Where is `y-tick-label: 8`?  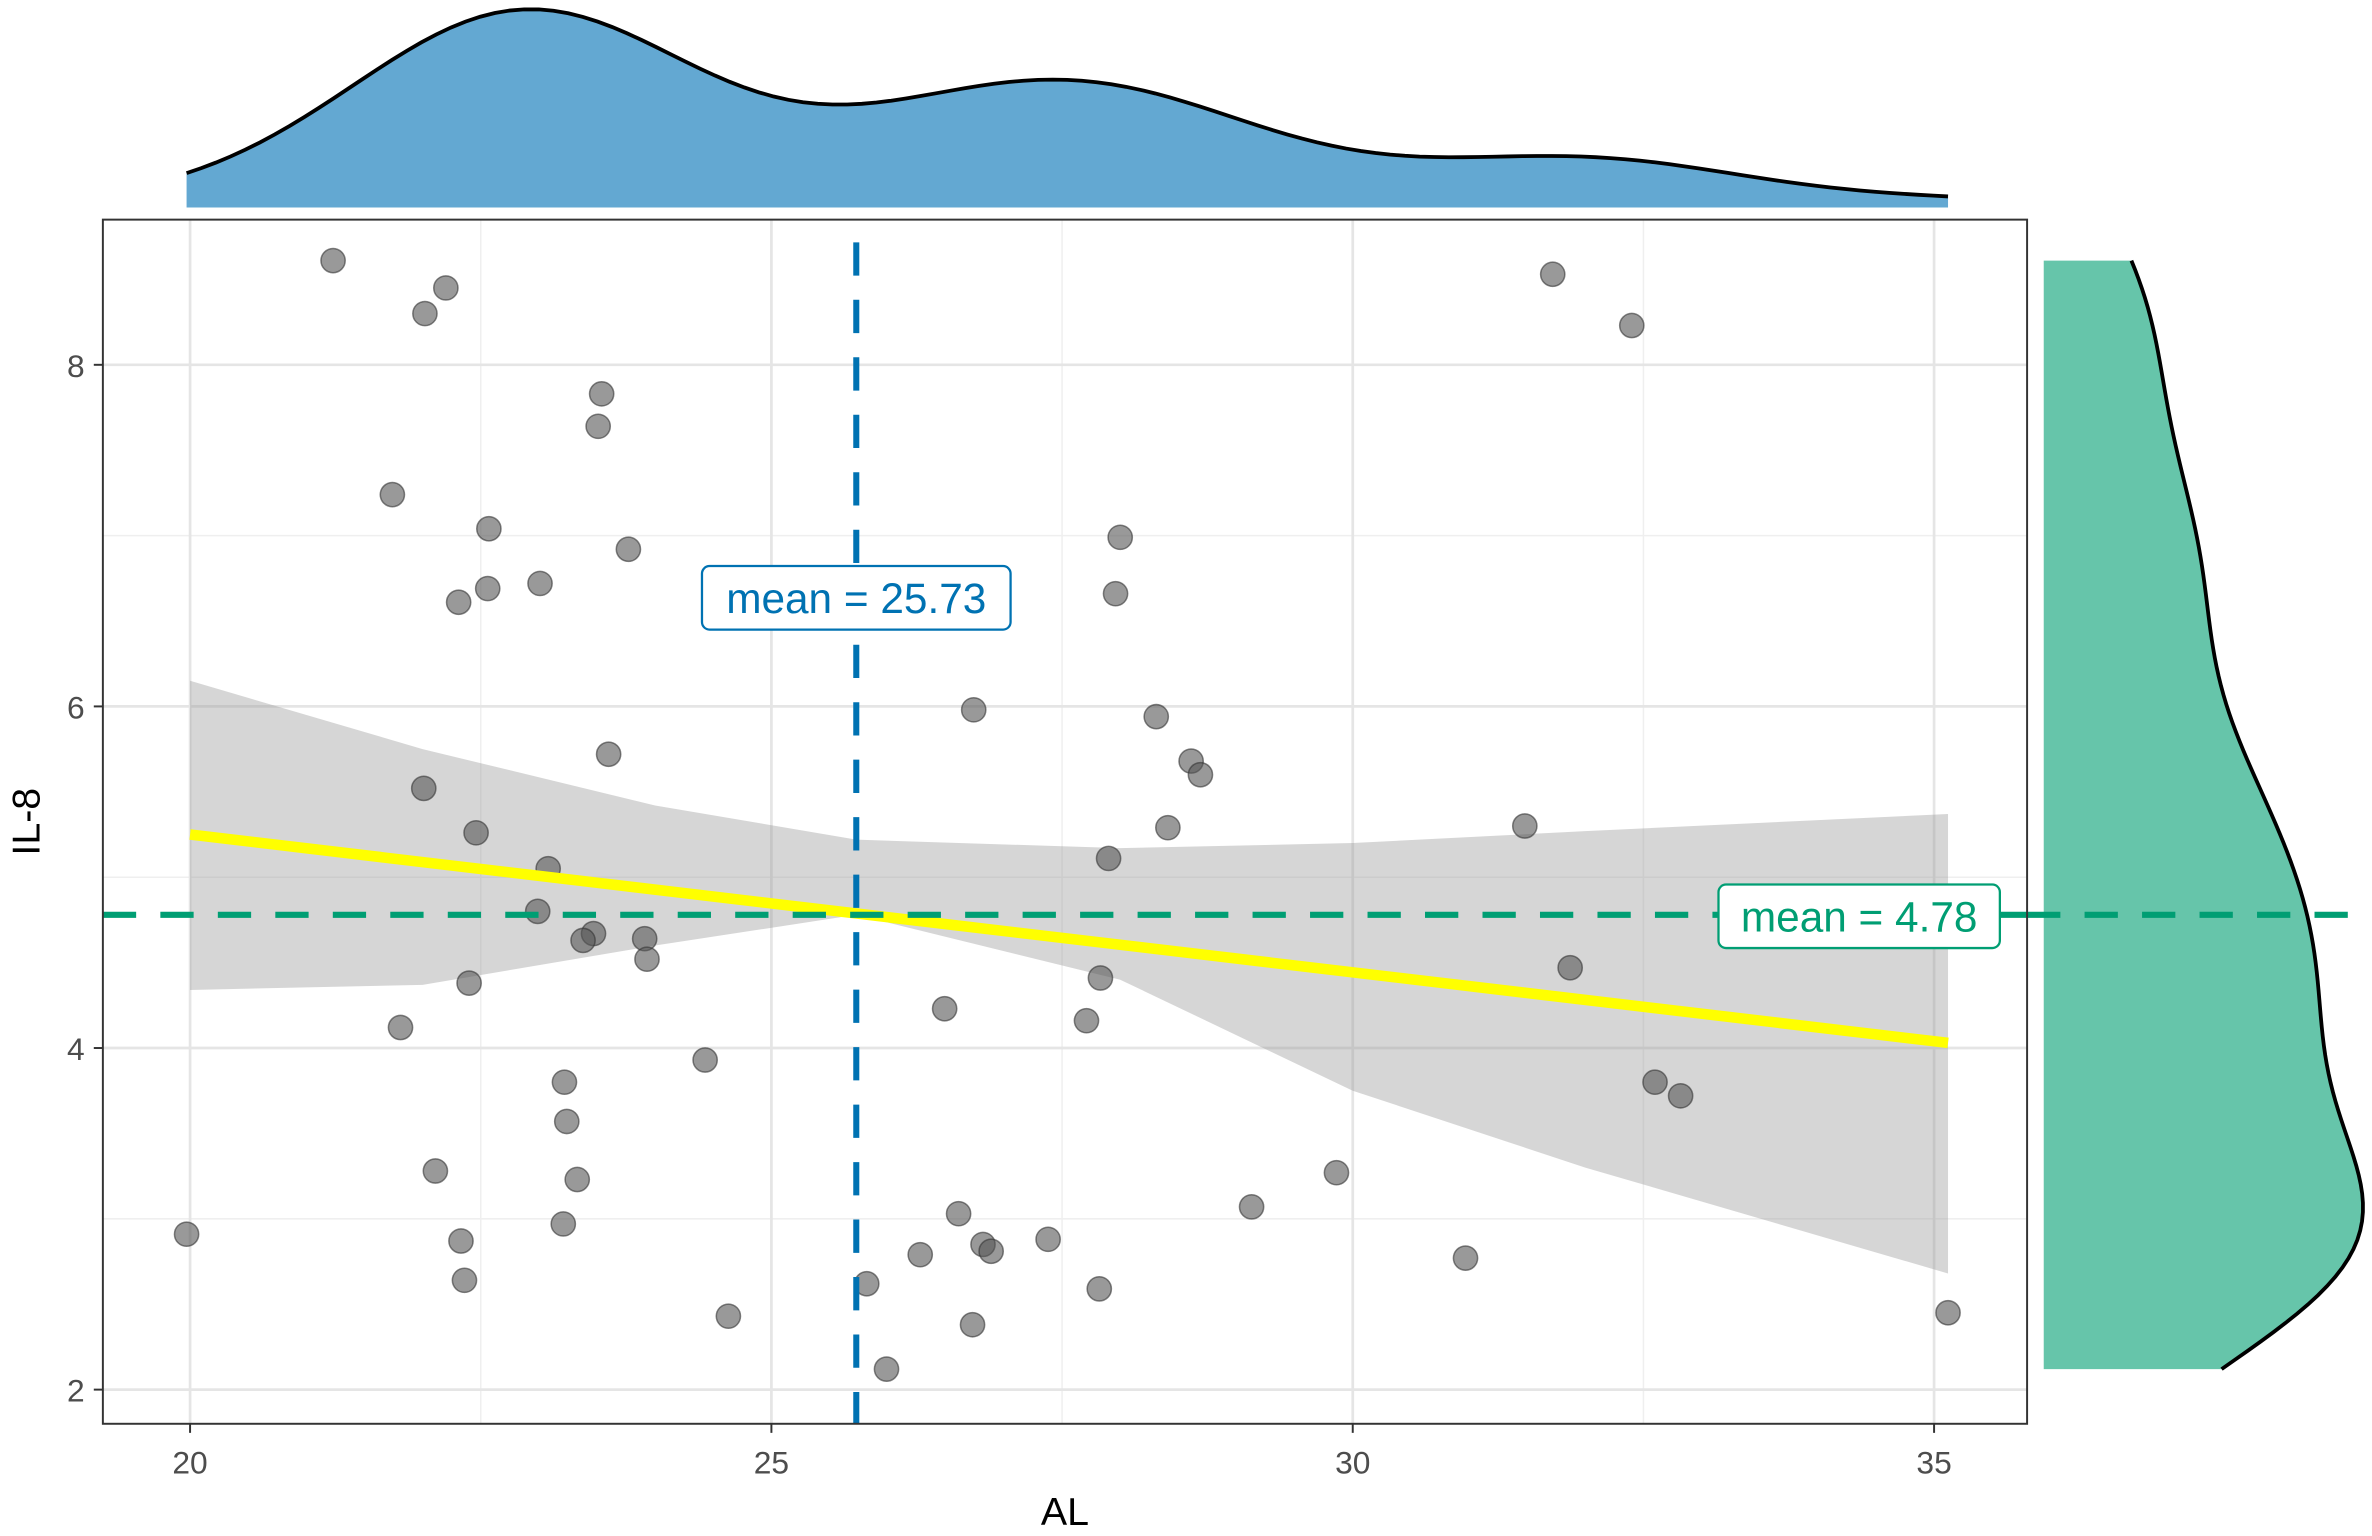 y-tick-label: 8 is located at coordinates (76, 366).